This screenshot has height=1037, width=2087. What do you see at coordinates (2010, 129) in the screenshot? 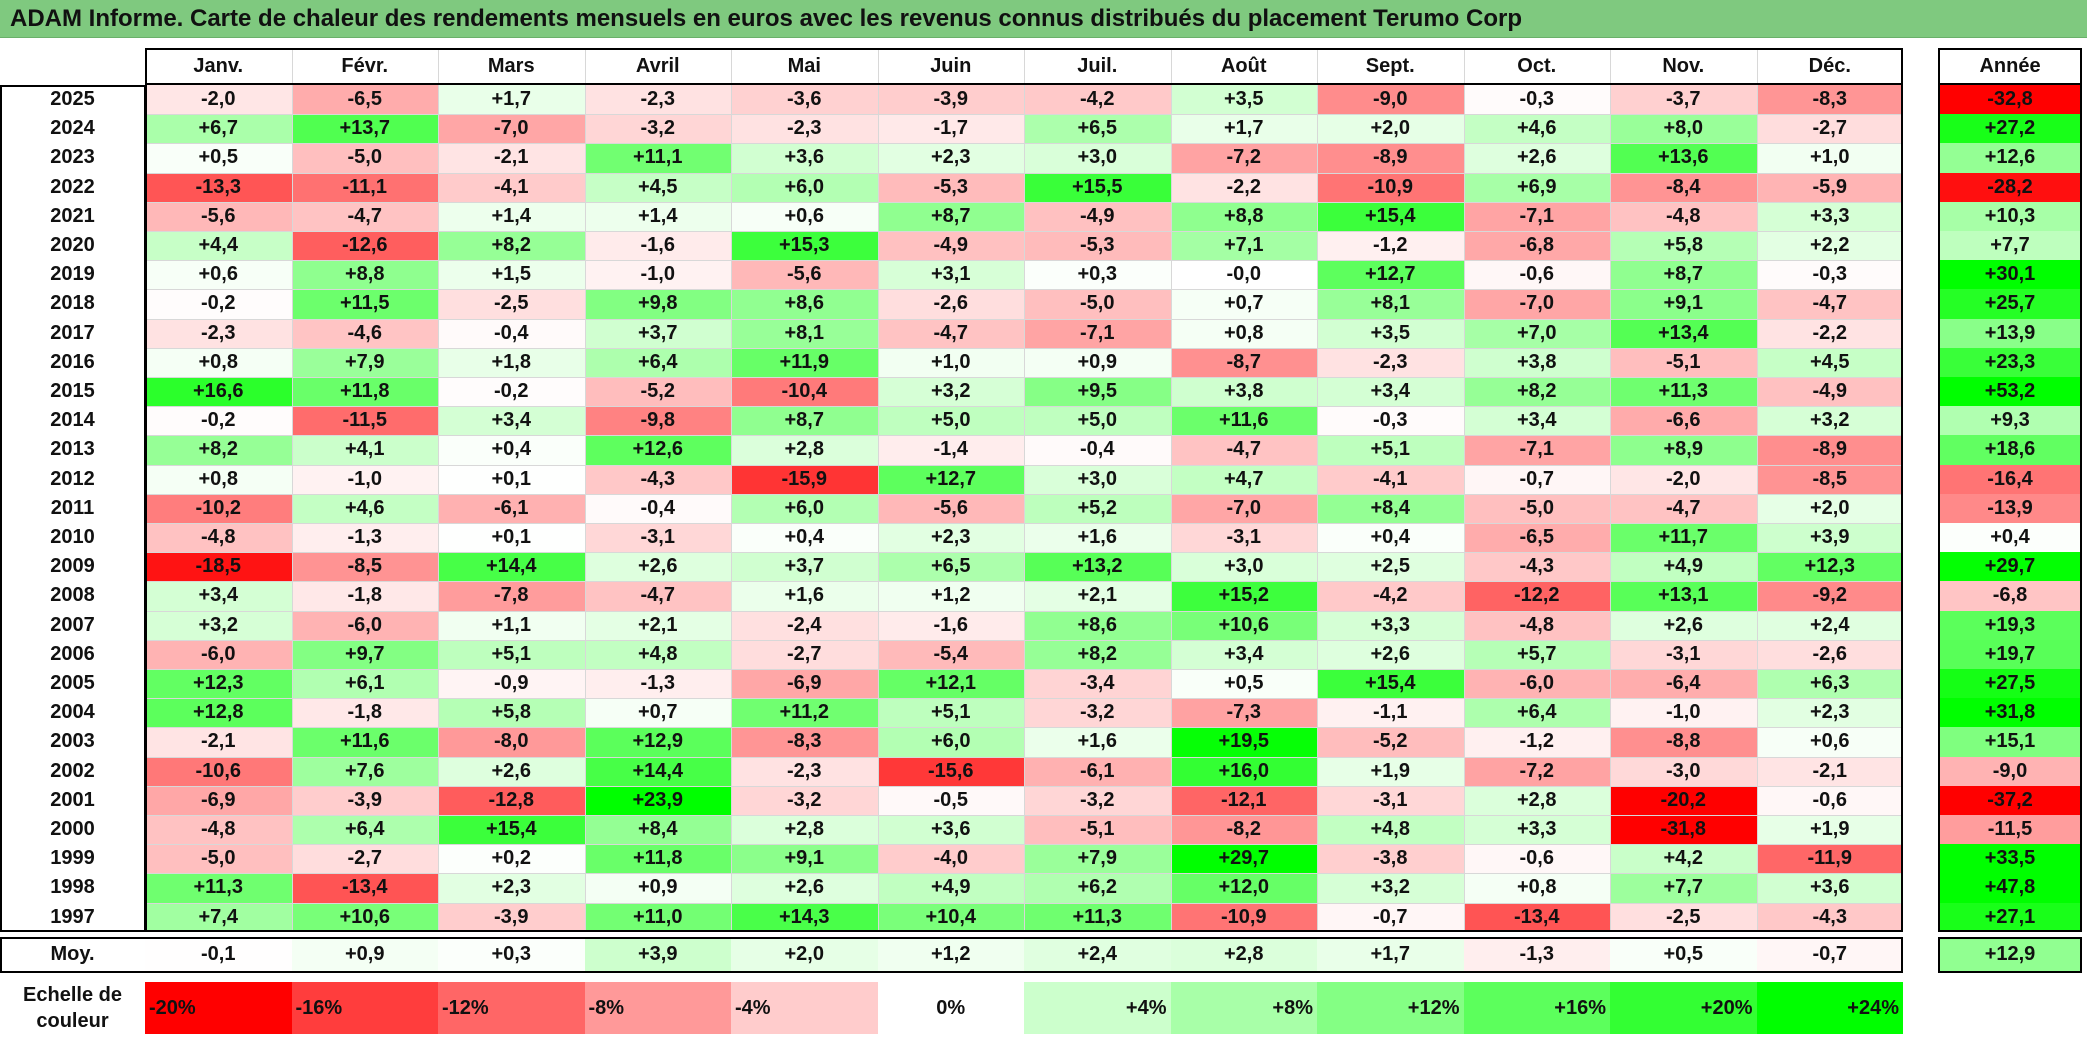
I see `annual-cell: +27,2` at bounding box center [2010, 129].